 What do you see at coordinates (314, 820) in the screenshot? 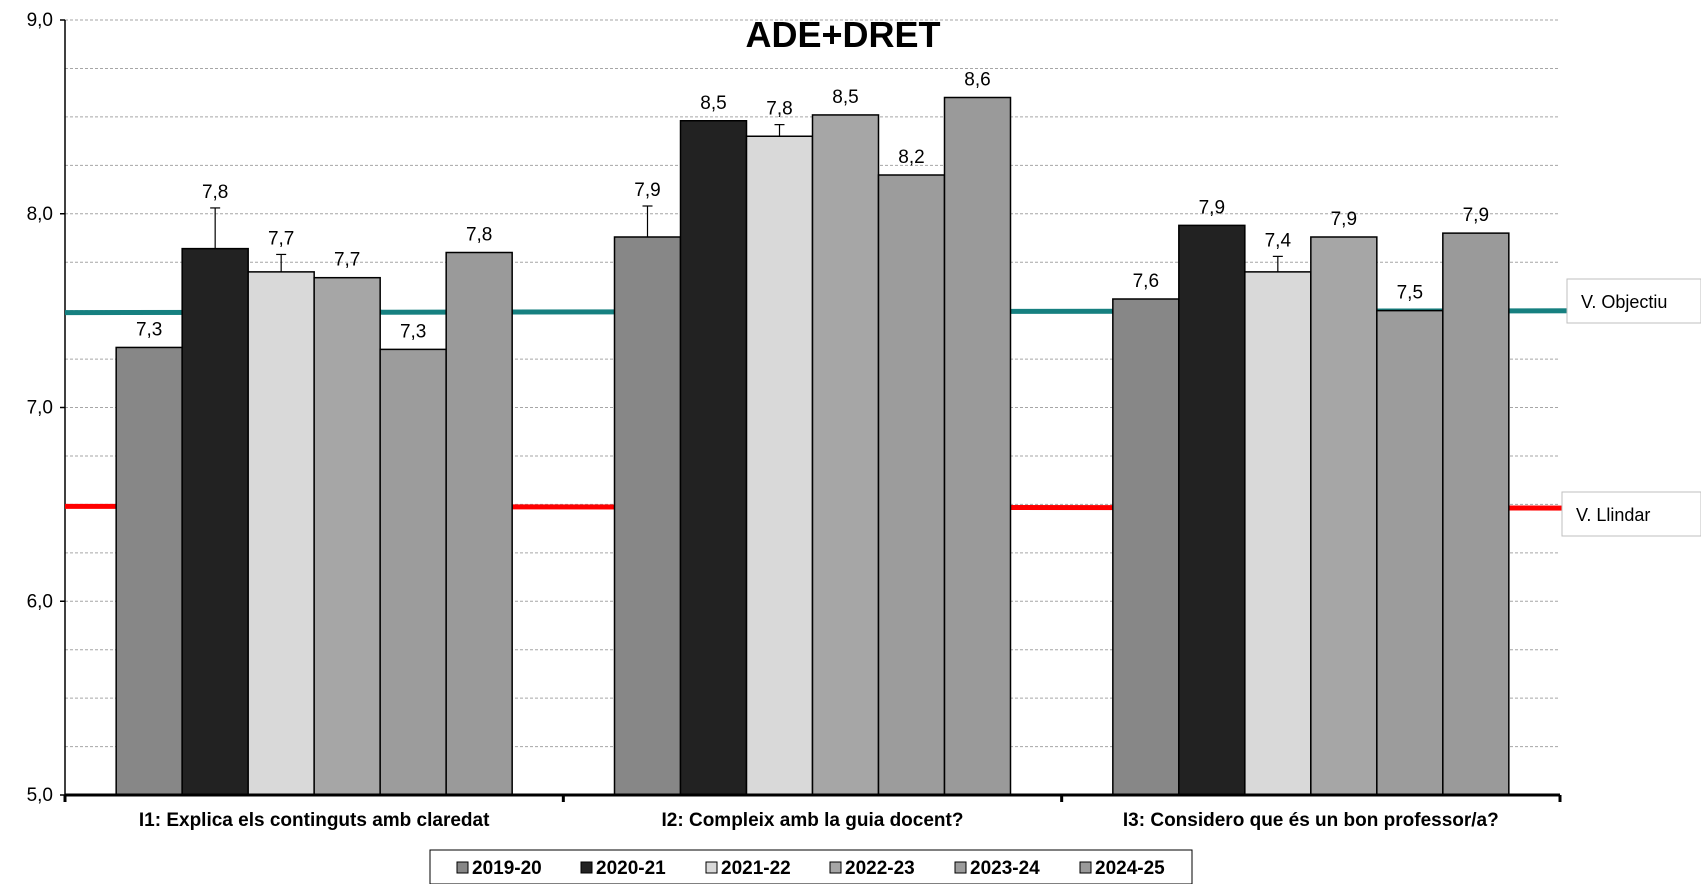
I see `category-label: I1: Explica els continguts amb claredat` at bounding box center [314, 820].